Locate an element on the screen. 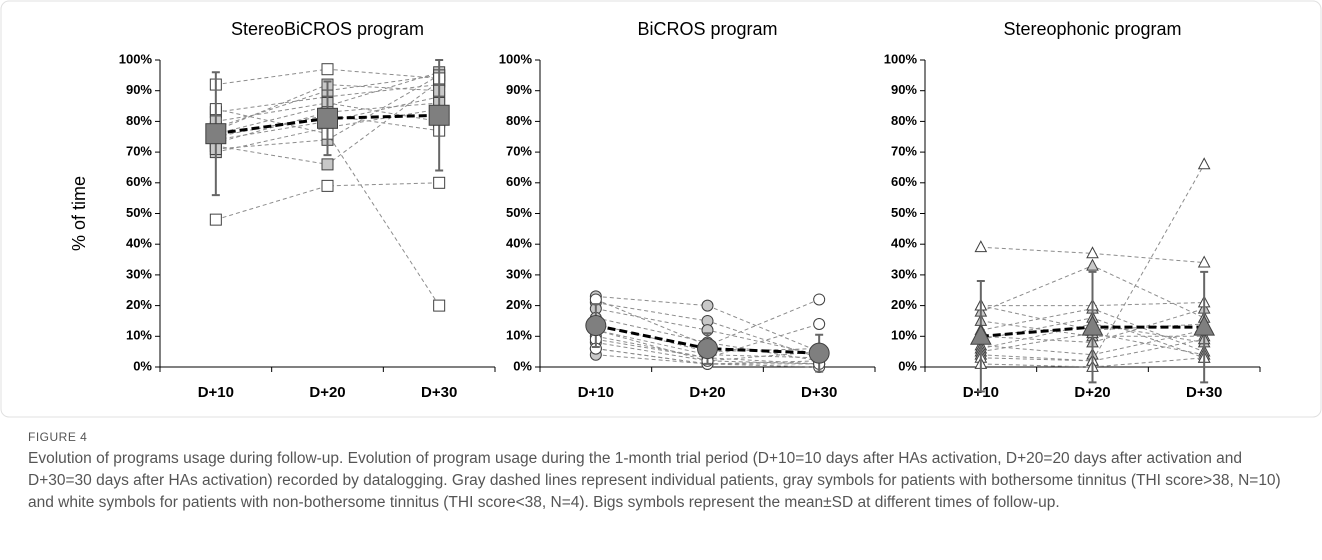  panel-title: StereoBiCROS program is located at coordinates (327, 29).